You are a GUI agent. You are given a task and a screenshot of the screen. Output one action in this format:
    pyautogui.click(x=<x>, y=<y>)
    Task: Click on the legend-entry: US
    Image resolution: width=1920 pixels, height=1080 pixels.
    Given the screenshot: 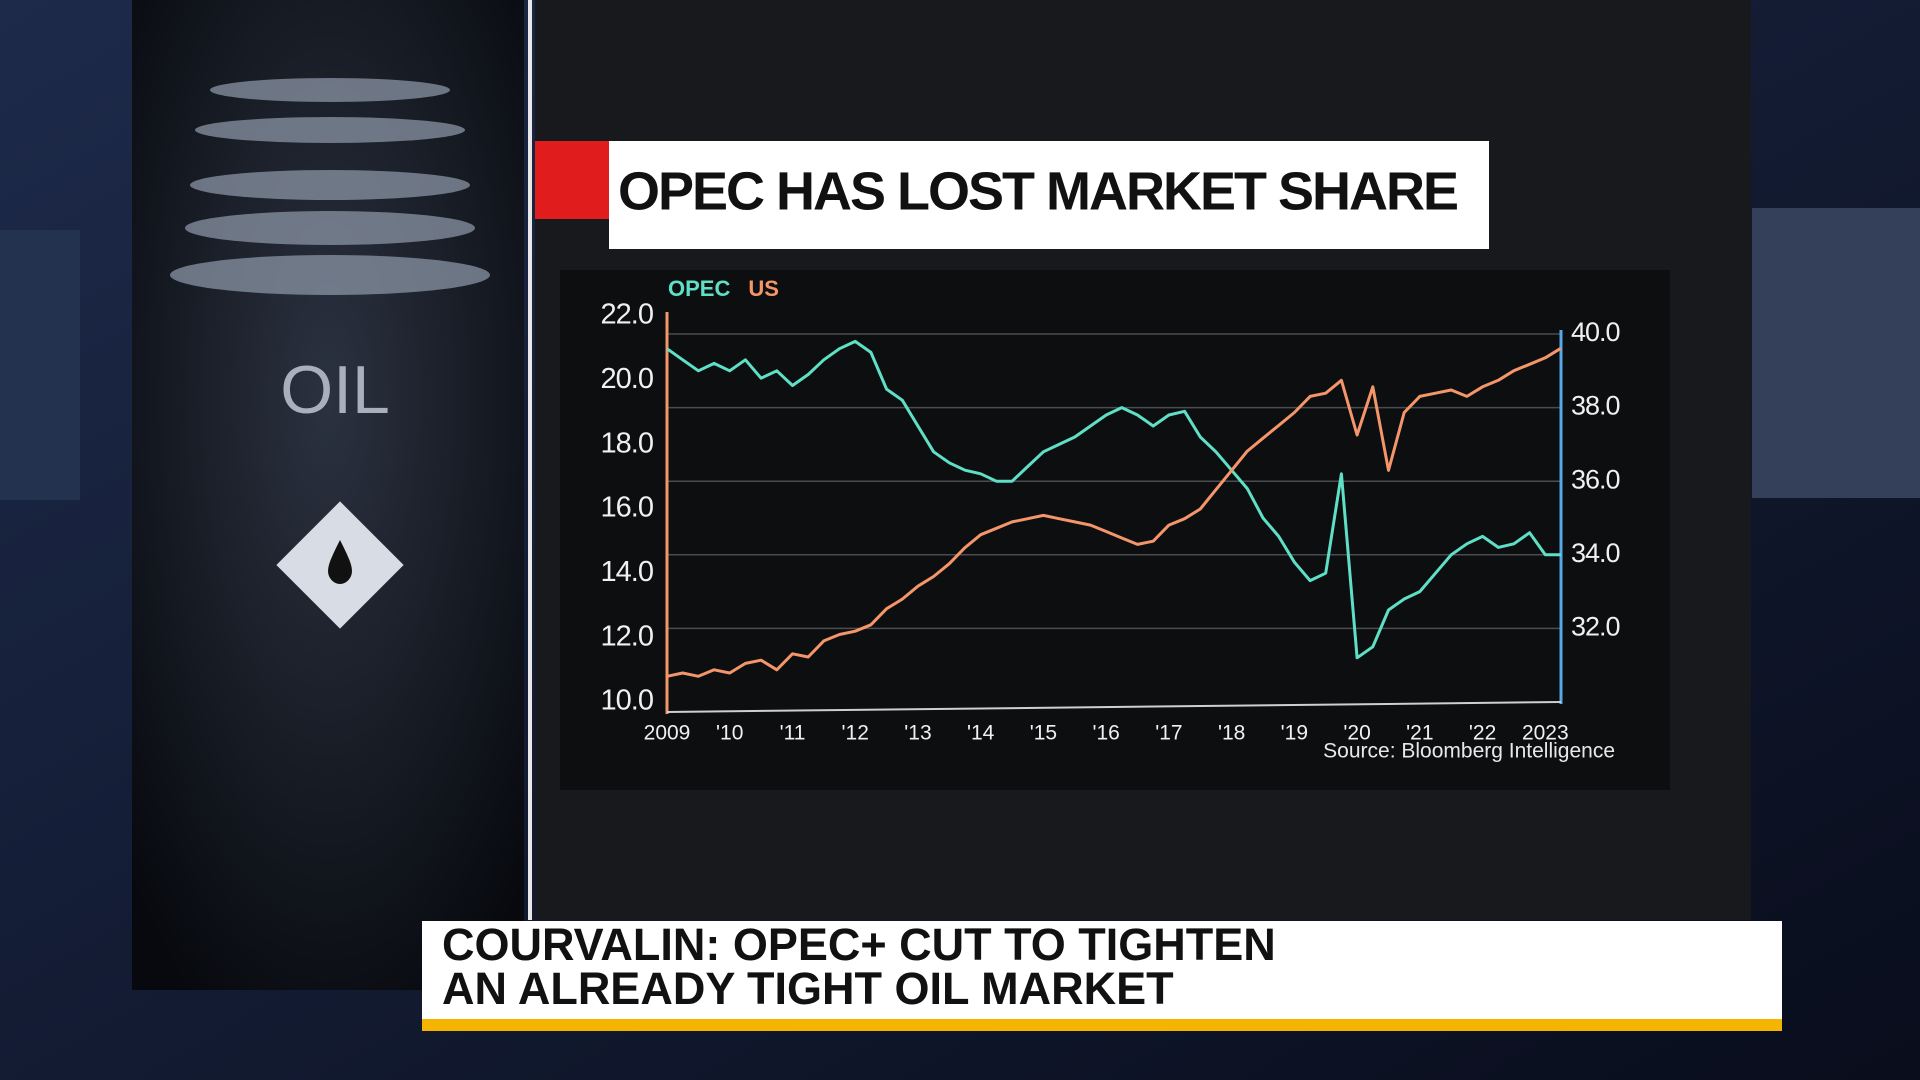 What is the action you would take?
    pyautogui.click(x=763, y=288)
    